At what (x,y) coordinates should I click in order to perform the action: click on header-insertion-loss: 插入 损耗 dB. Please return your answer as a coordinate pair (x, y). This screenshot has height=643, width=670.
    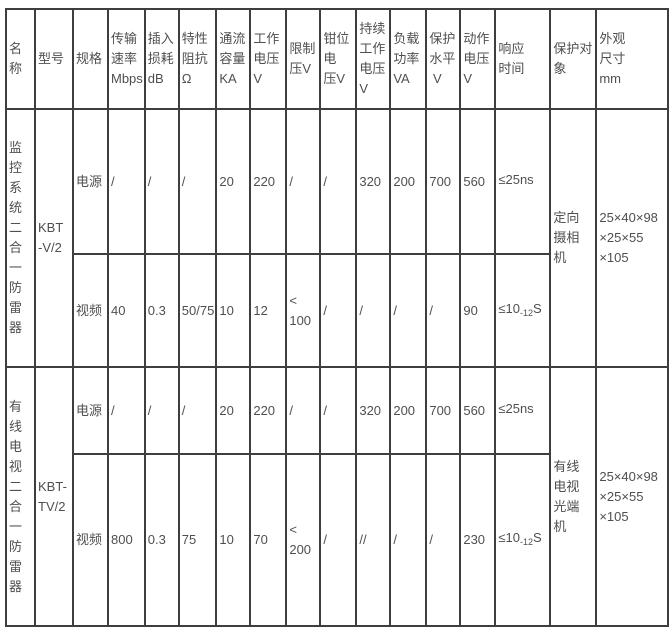
    Looking at the image, I should click on (161, 59).